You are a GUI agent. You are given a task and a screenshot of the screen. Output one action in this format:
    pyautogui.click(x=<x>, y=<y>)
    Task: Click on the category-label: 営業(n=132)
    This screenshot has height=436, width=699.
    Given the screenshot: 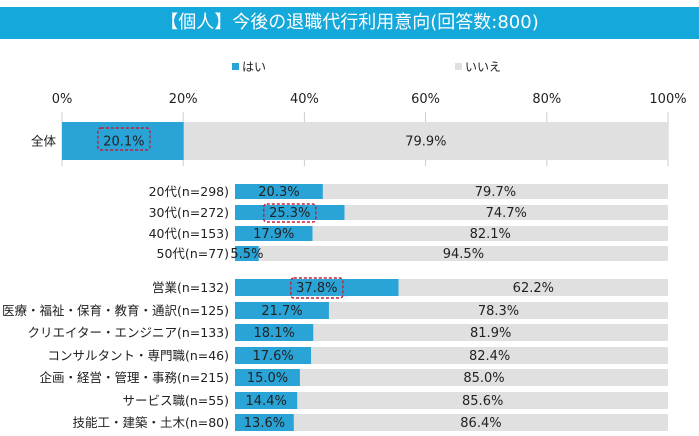 What is the action you would take?
    pyautogui.click(x=190, y=287)
    